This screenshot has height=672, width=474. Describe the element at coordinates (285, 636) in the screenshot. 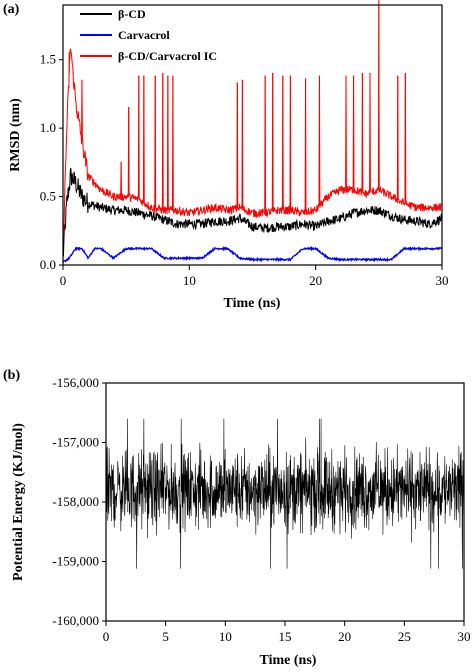

I see `panel-b-x-tick-label: 15` at that location.